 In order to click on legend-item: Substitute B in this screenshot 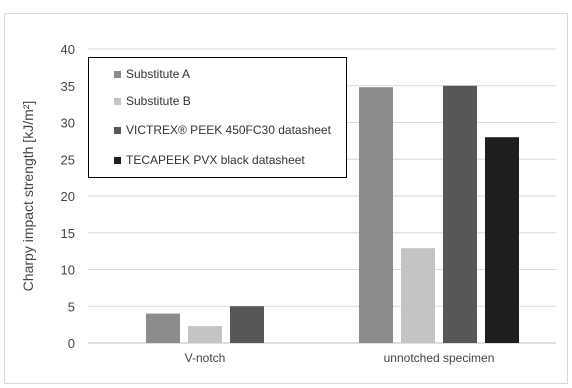, I will do `click(152, 101)`.